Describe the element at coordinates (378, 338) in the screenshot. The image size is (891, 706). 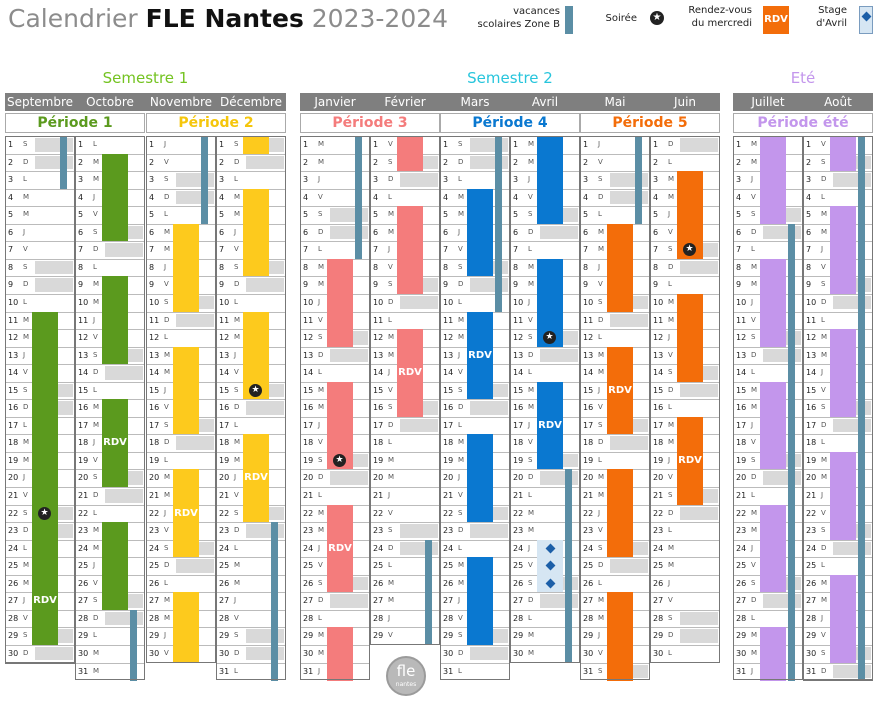
I see `day-number: 12` at that location.